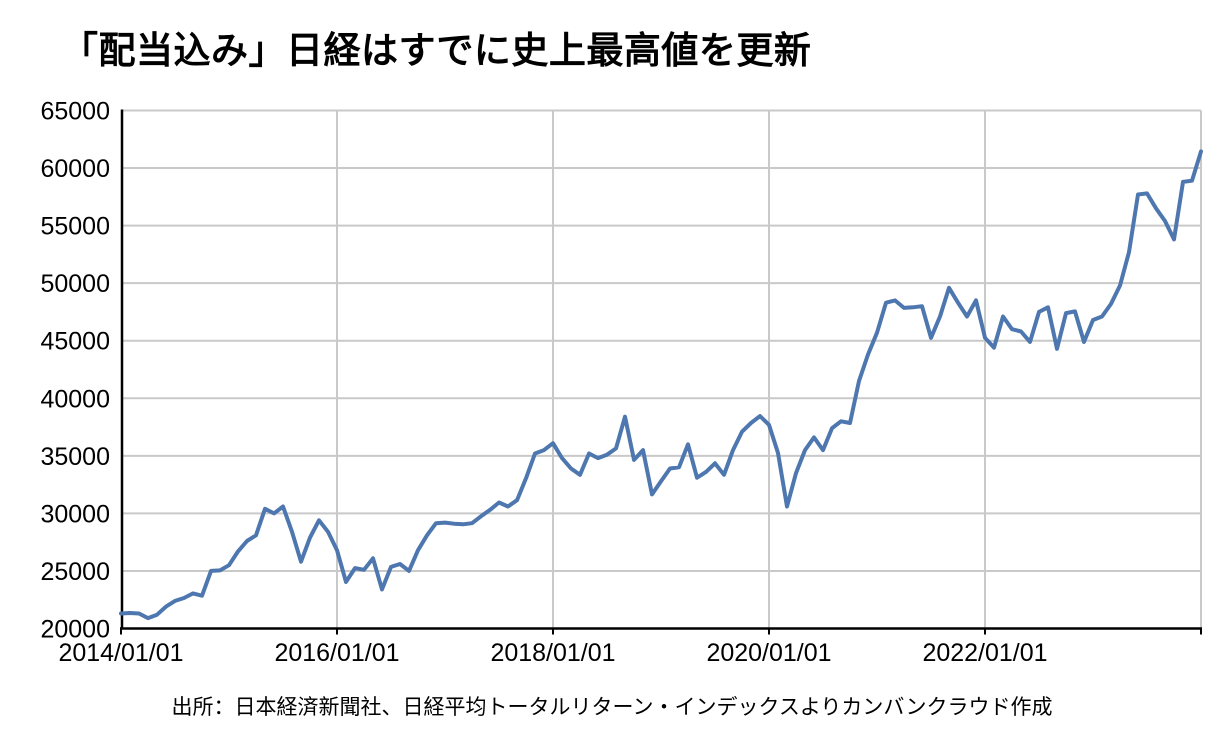 This screenshot has height=746, width=1224. Describe the element at coordinates (75, 572) in the screenshot. I see `y-tick-label: 25000` at that location.